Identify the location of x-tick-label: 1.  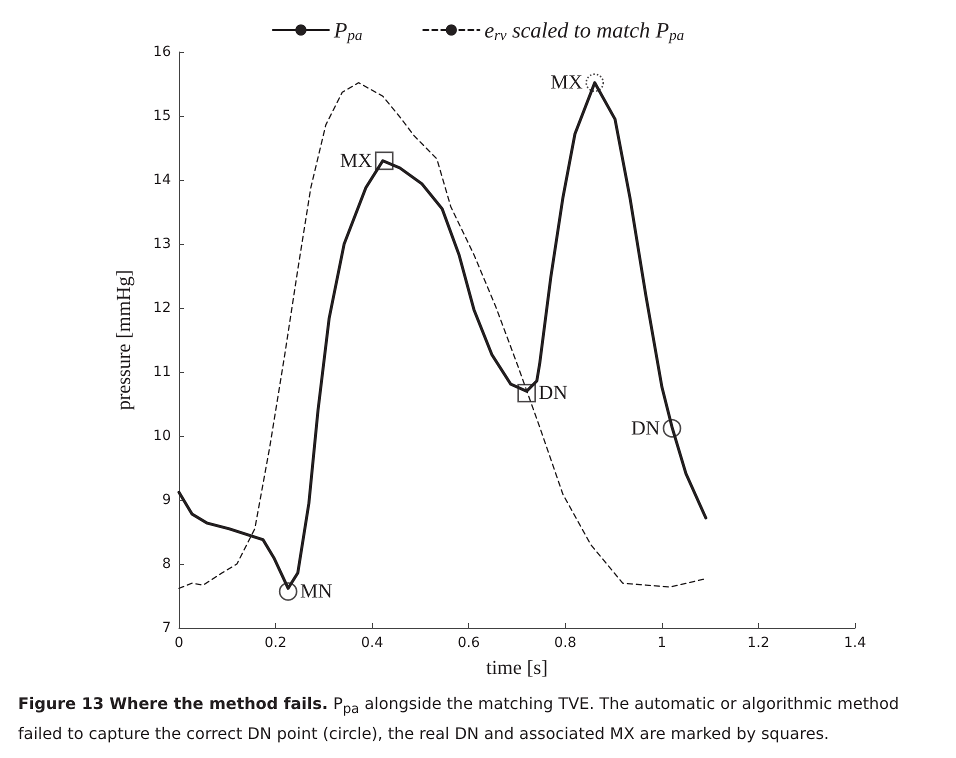
(661, 643).